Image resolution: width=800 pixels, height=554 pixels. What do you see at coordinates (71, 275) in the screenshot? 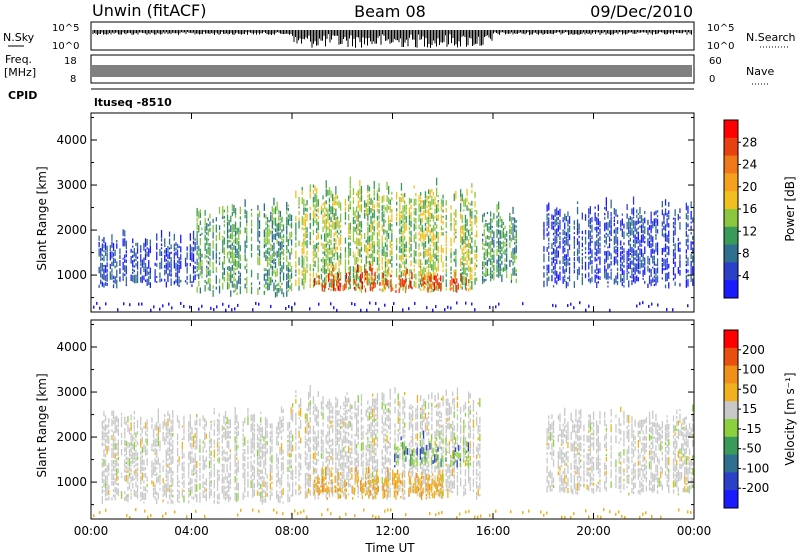
I see `y-tick-label: 1000` at bounding box center [71, 275].